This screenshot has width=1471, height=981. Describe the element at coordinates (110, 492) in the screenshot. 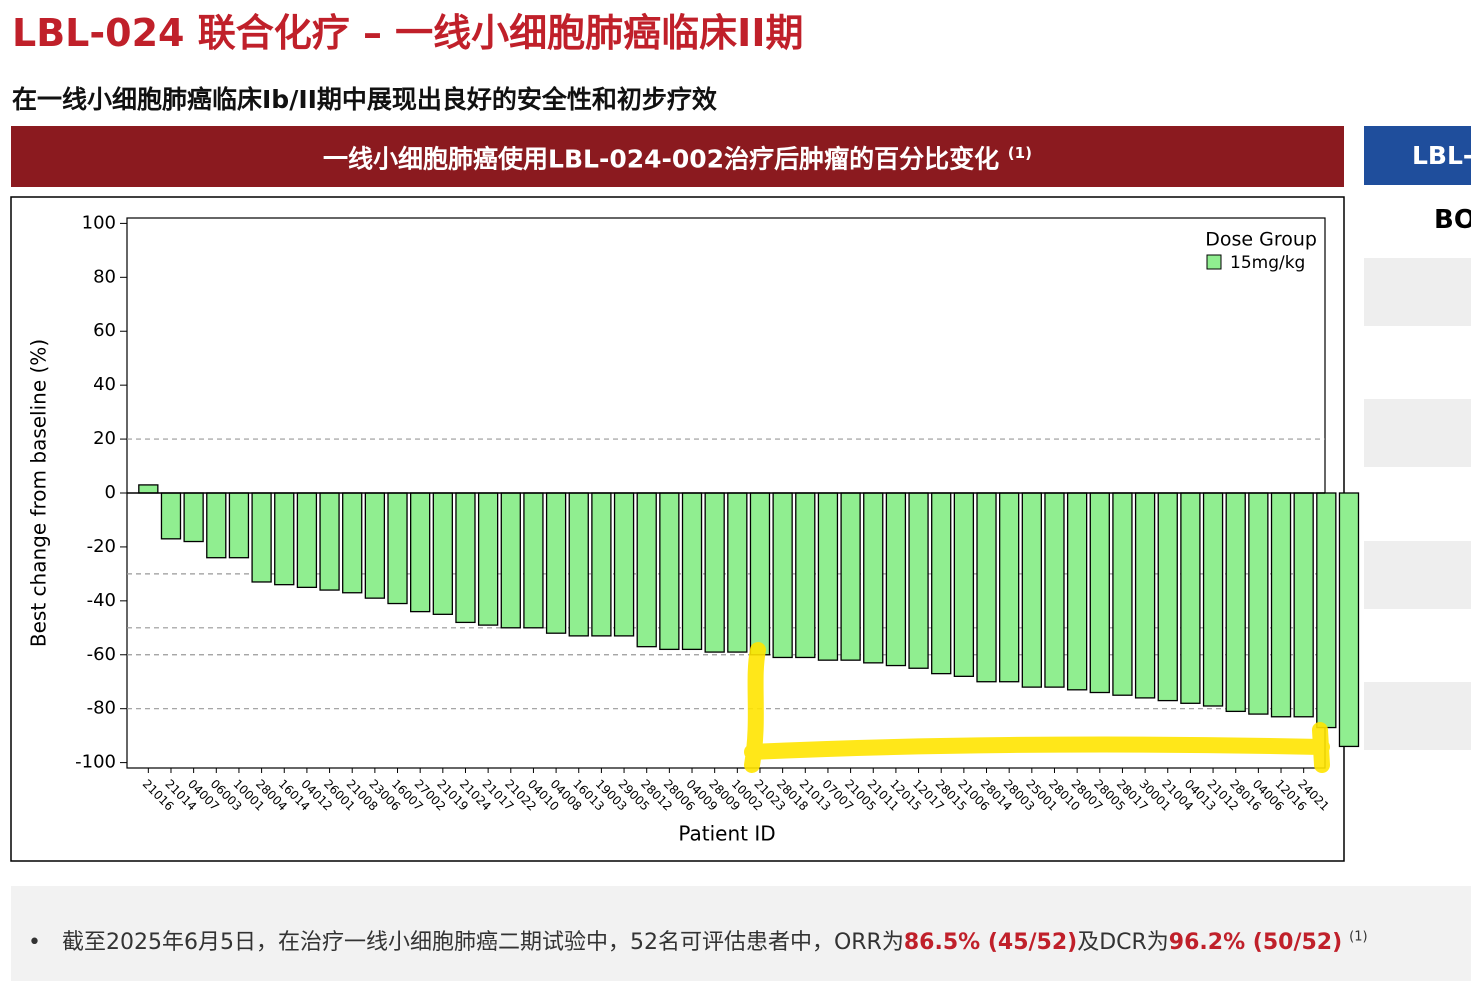

I see `y-tick-label: 0` at that location.